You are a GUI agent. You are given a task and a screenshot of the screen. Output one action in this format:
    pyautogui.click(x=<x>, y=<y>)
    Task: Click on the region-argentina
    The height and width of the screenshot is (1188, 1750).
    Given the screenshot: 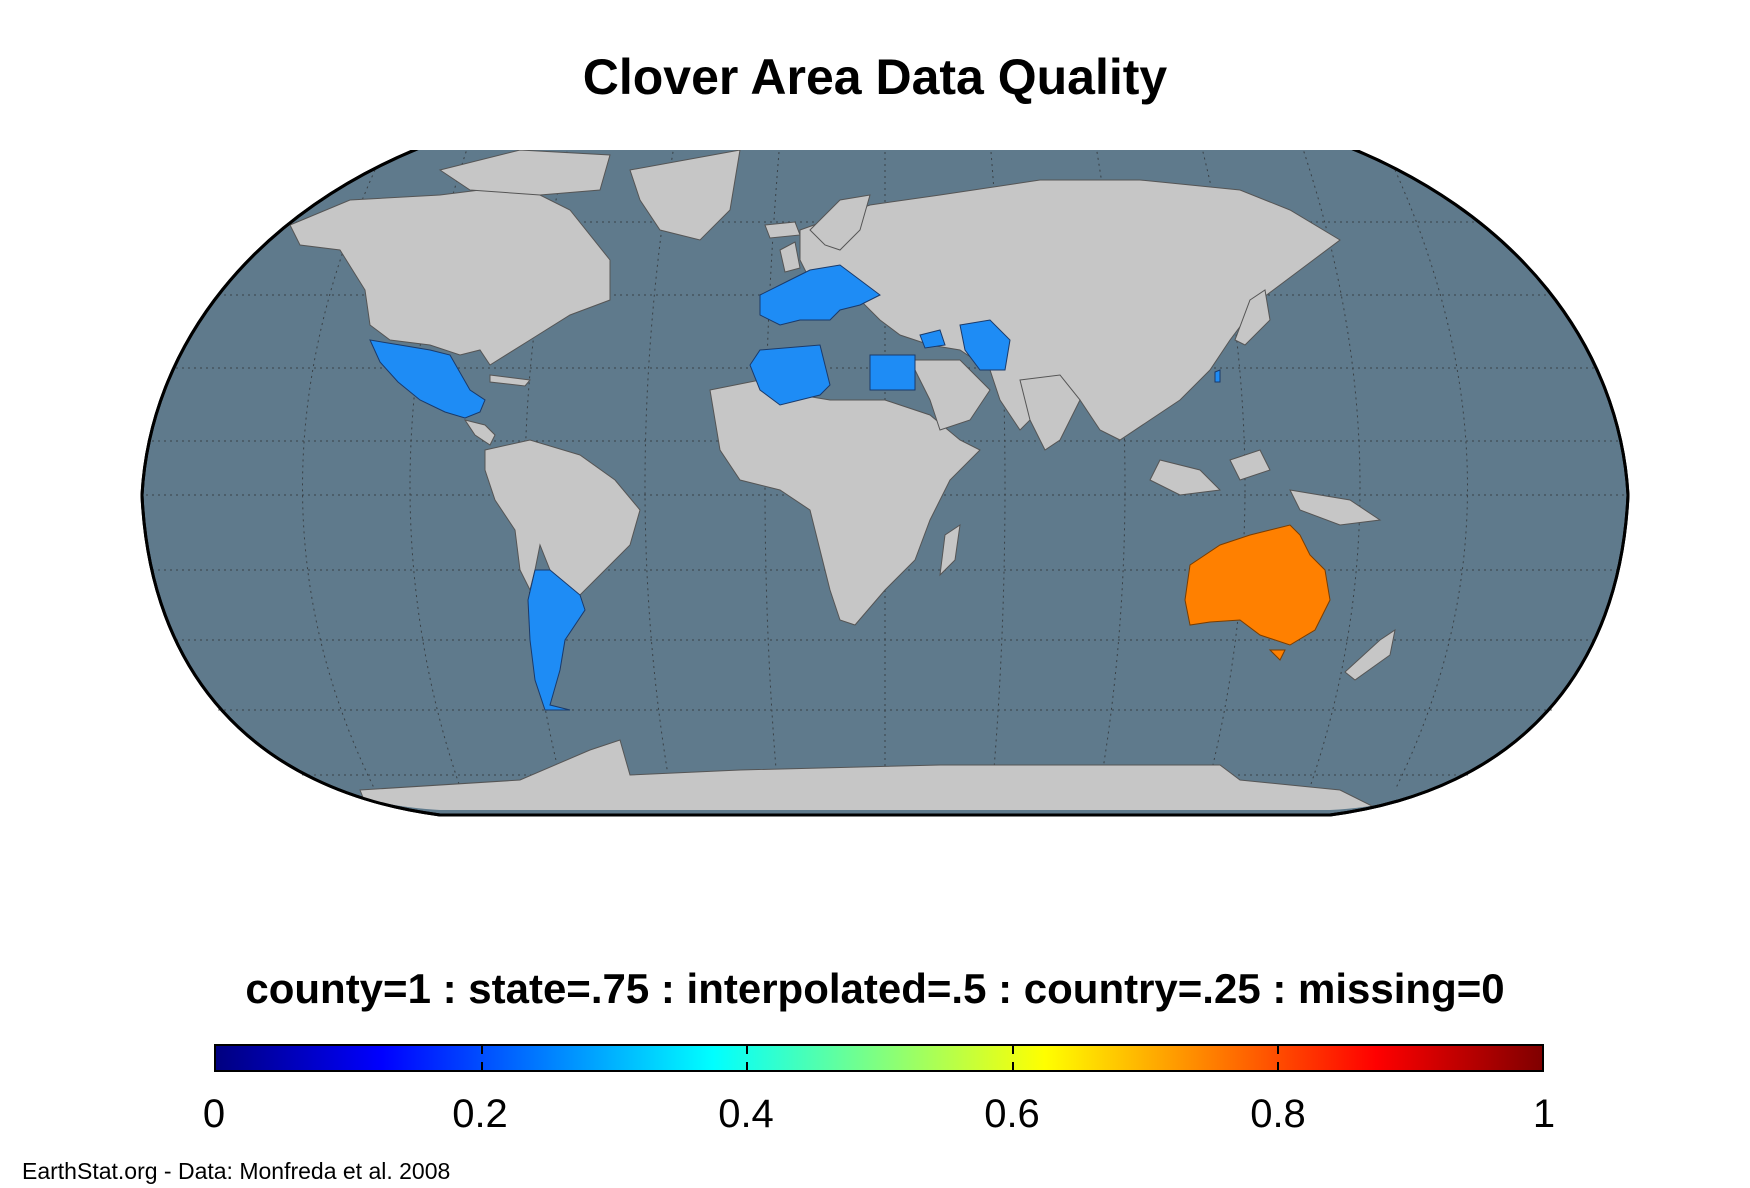 What is the action you would take?
    pyautogui.click(x=556, y=640)
    